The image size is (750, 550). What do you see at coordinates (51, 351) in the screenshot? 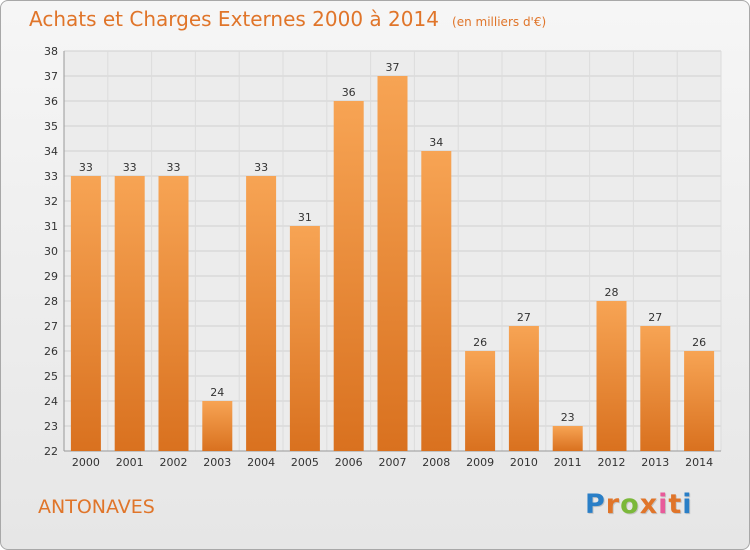
I see `y-tick-label: 26` at bounding box center [51, 351].